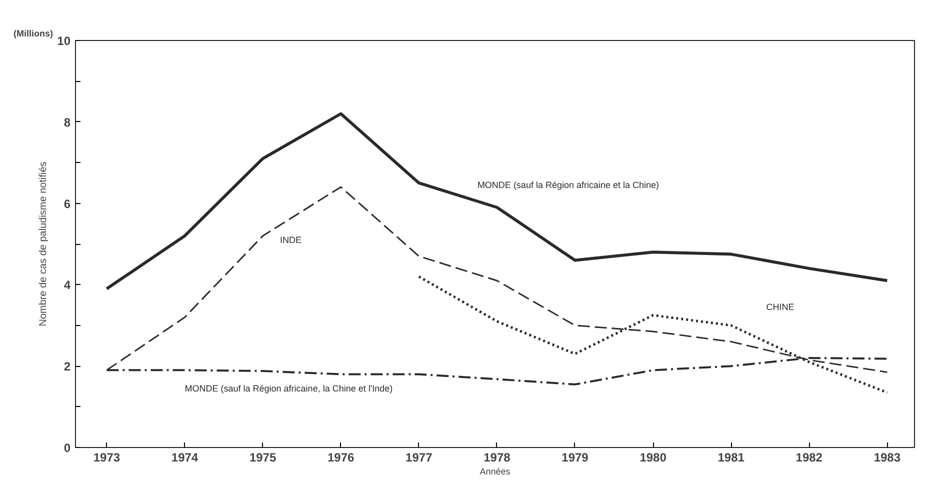  I want to click on x-tick-label: 1975, so click(262, 457).